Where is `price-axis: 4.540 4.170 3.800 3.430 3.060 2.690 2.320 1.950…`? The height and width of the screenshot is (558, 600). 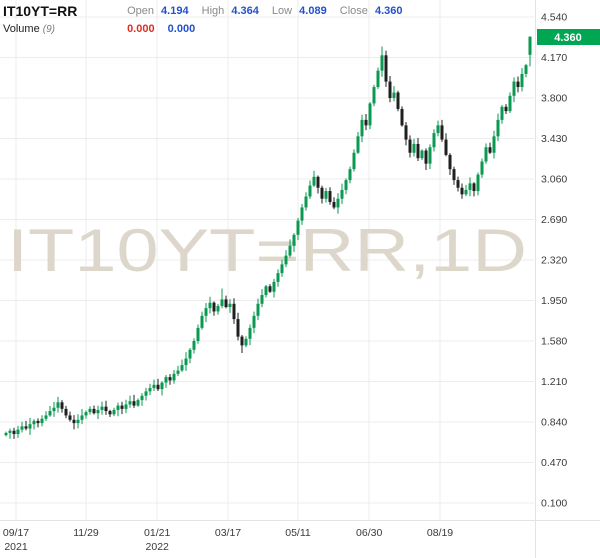 price-axis: 4.540 4.170 3.800 3.430 3.060 2.690 2.320 1.950… is located at coordinates (554, 261).